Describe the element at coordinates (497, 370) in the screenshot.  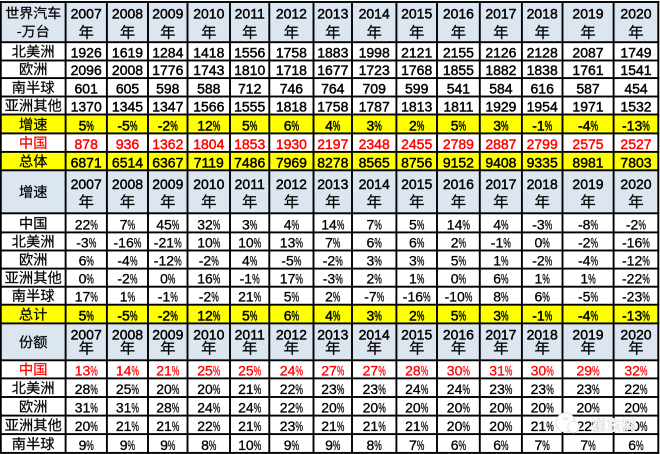
I see `svg-text: 31` at that location.